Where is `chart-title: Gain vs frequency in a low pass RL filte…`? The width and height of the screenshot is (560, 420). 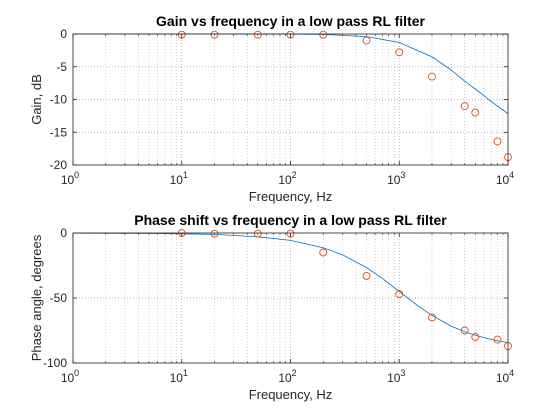
chart-title: Gain vs frequency in a low pass RL filte… is located at coordinates (290, 21).